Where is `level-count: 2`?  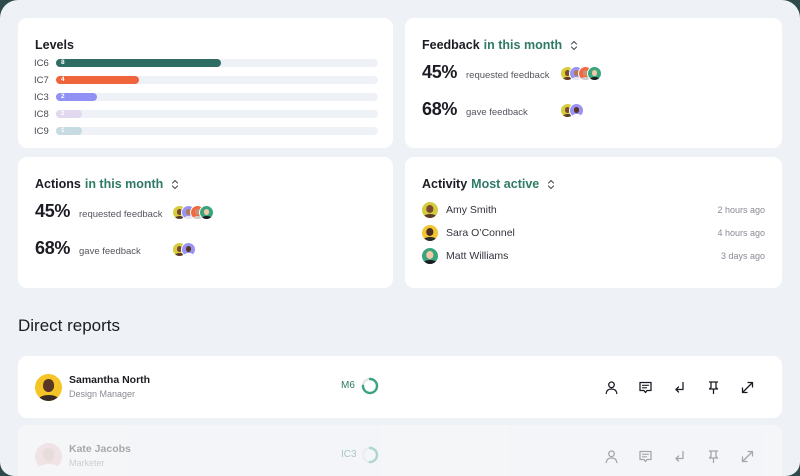
level-count: 2 is located at coordinates (63, 96).